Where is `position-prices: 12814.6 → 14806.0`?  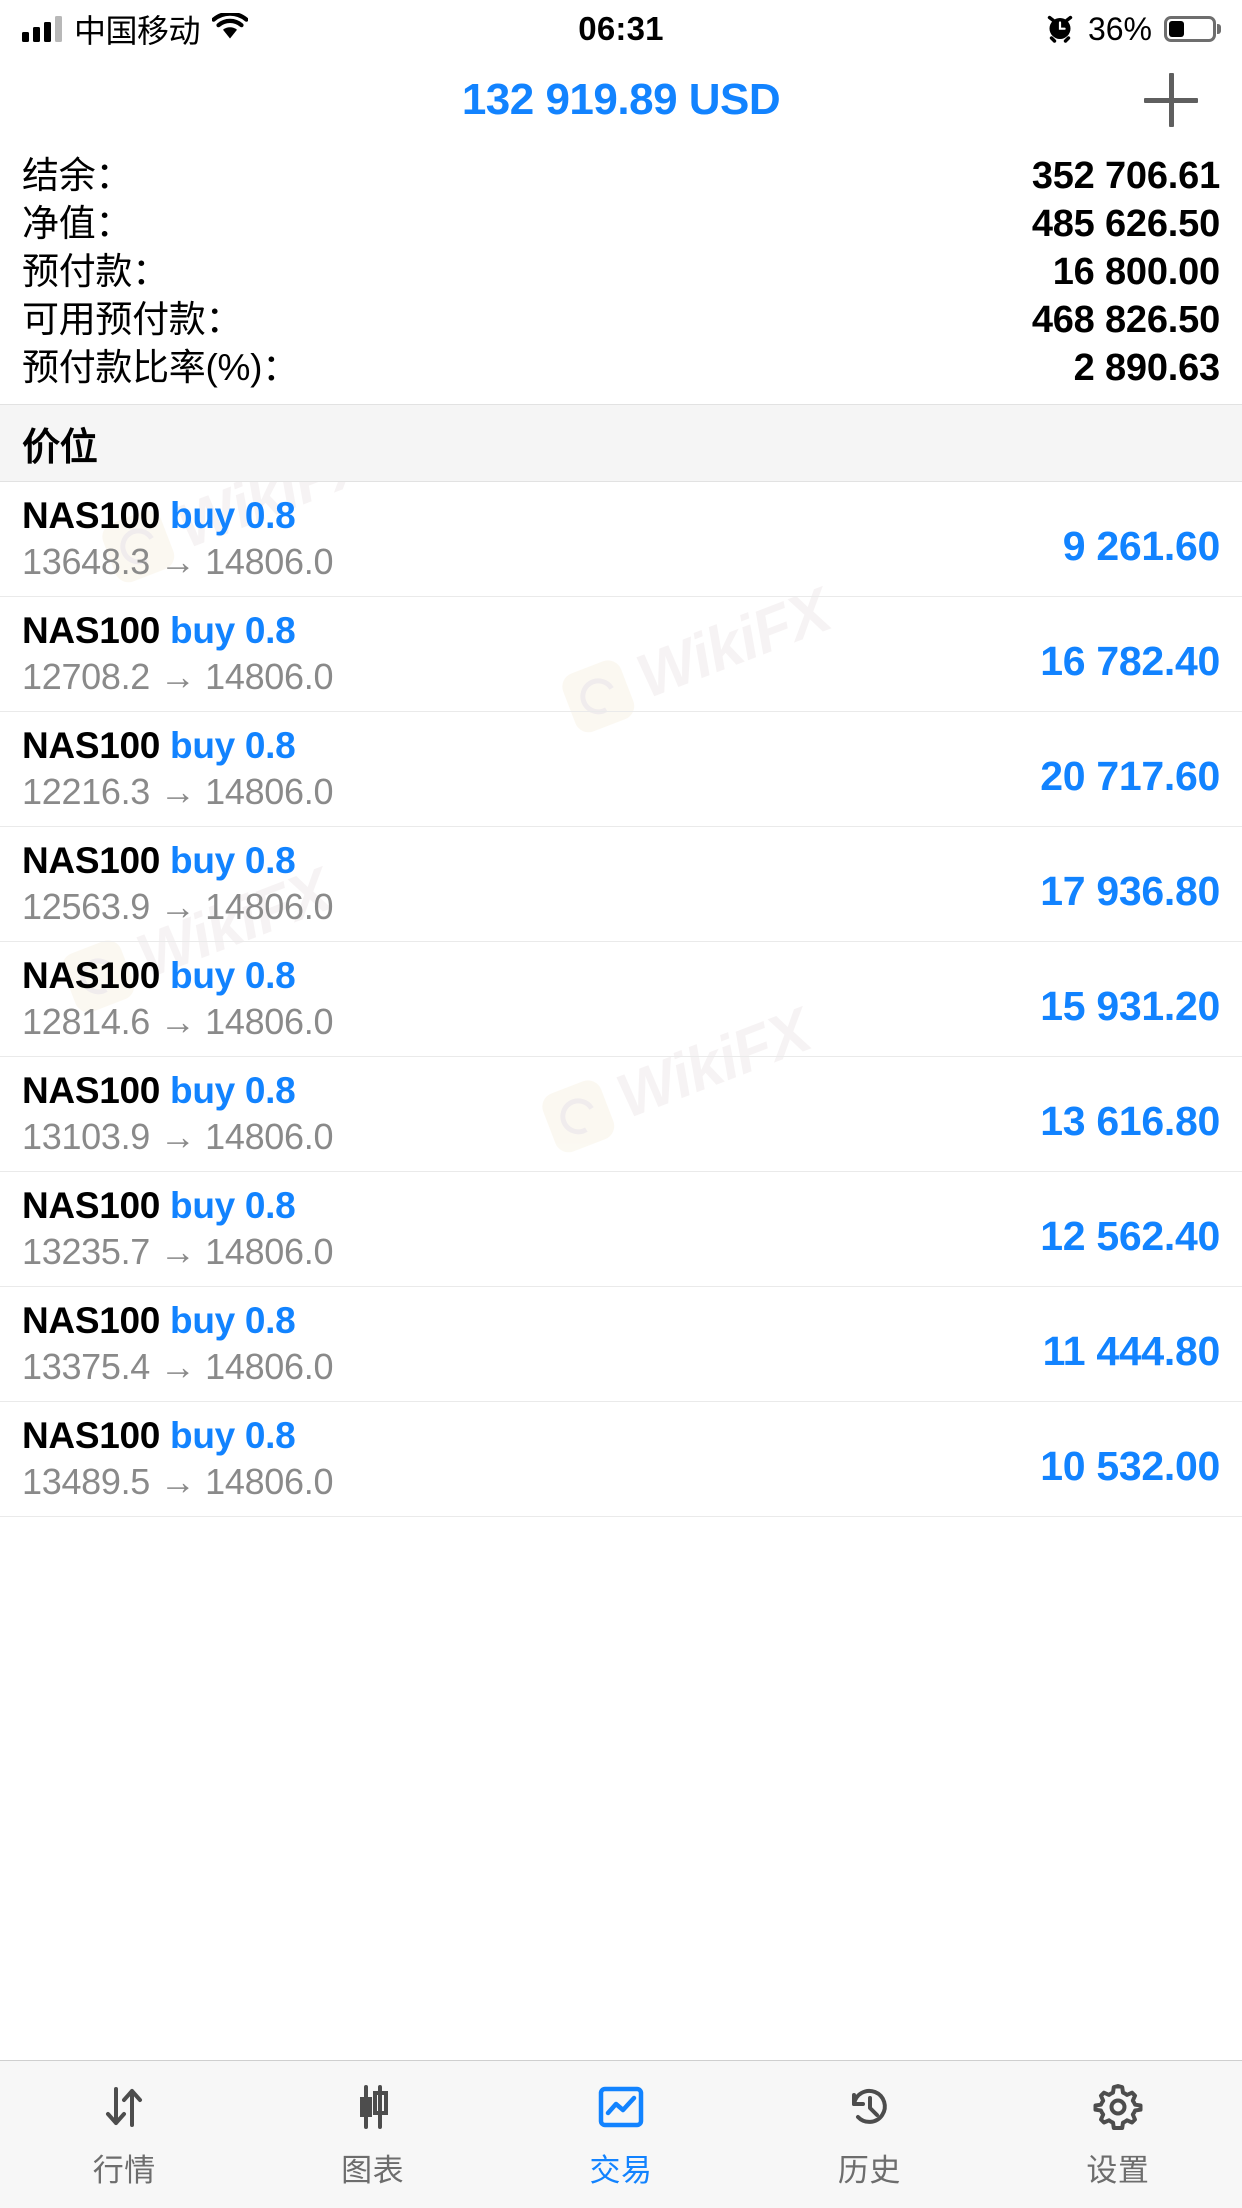 position-prices: 12814.6 → 14806.0 is located at coordinates (177, 1021).